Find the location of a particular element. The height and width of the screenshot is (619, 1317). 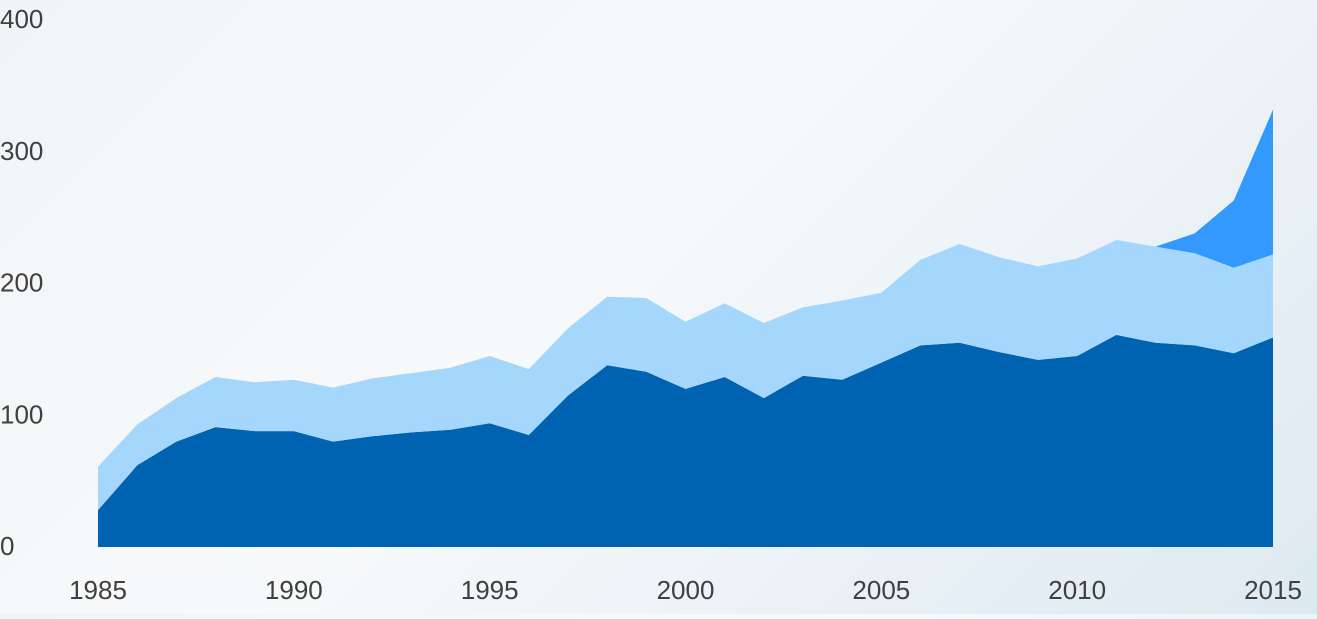

x-tick-label: 2005 is located at coordinates (881, 590).